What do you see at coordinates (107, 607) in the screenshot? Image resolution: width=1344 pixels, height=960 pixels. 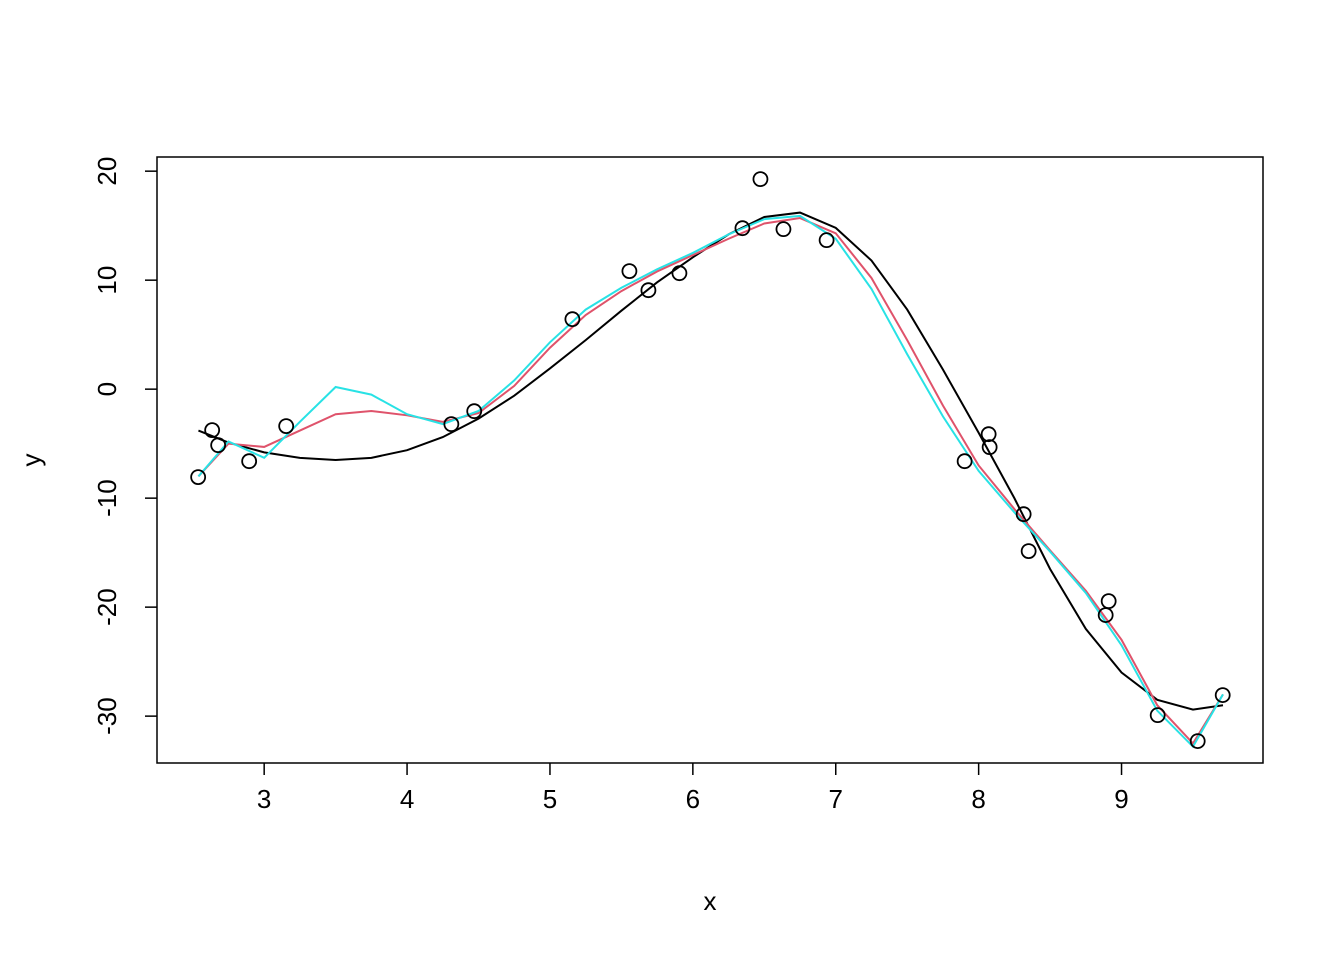 I see `y-tick-label: -20` at bounding box center [107, 607].